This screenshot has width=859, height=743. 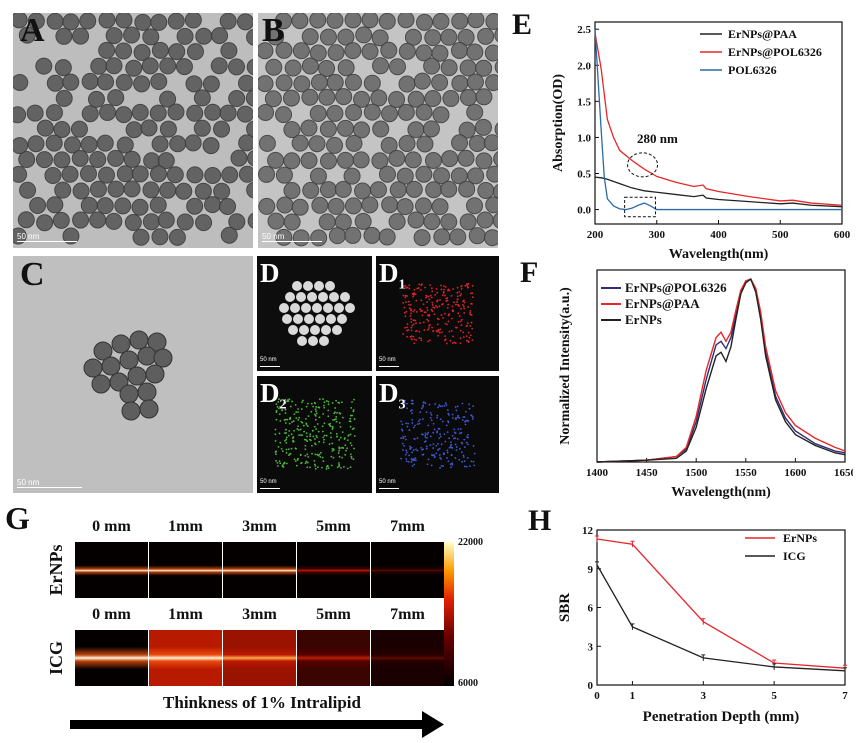 I want to click on eds-map-d2: 50 nm, so click(x=314, y=434).